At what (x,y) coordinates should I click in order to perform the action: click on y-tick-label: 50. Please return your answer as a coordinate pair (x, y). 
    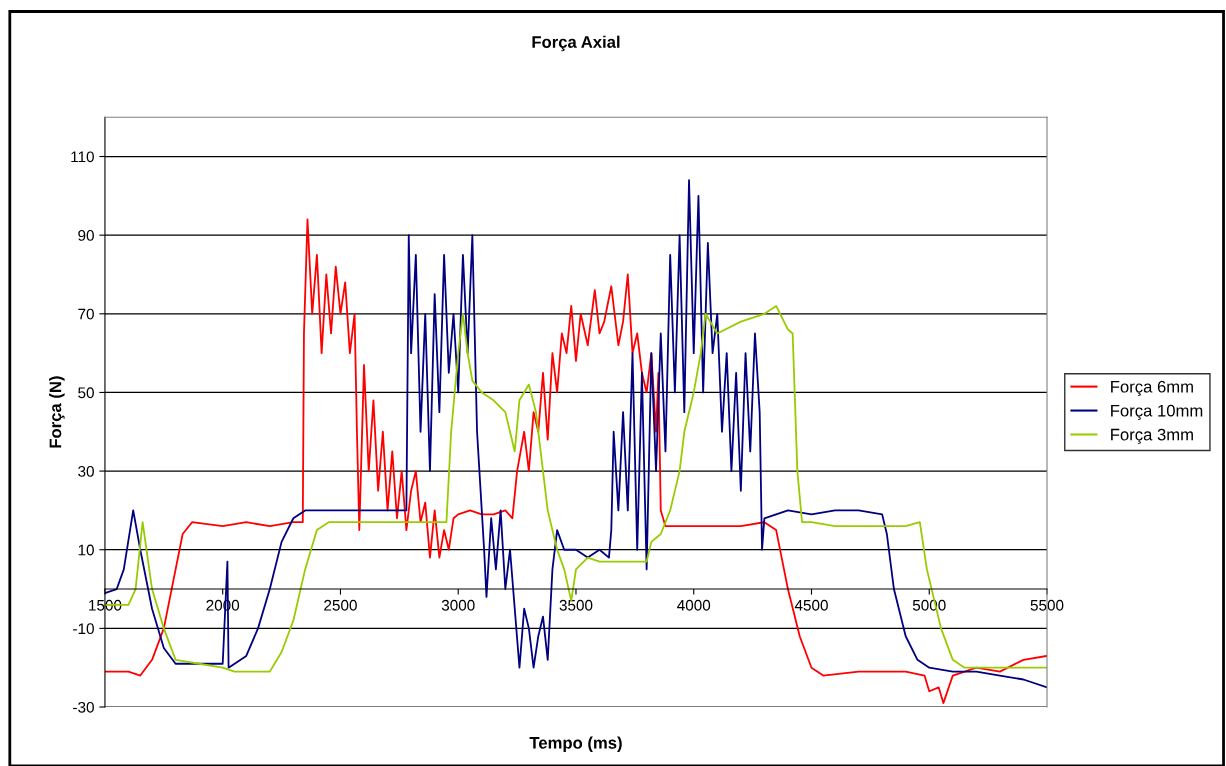
    Looking at the image, I should click on (86, 393).